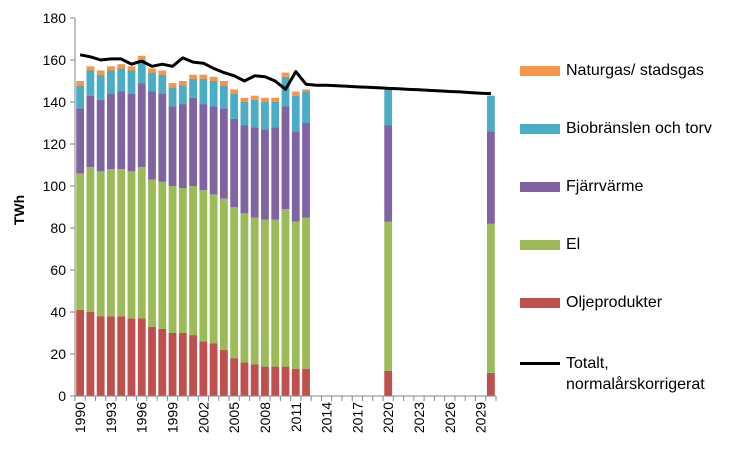 This screenshot has height=460, width=739. I want to click on y-tick-label: 120, so click(55, 144).